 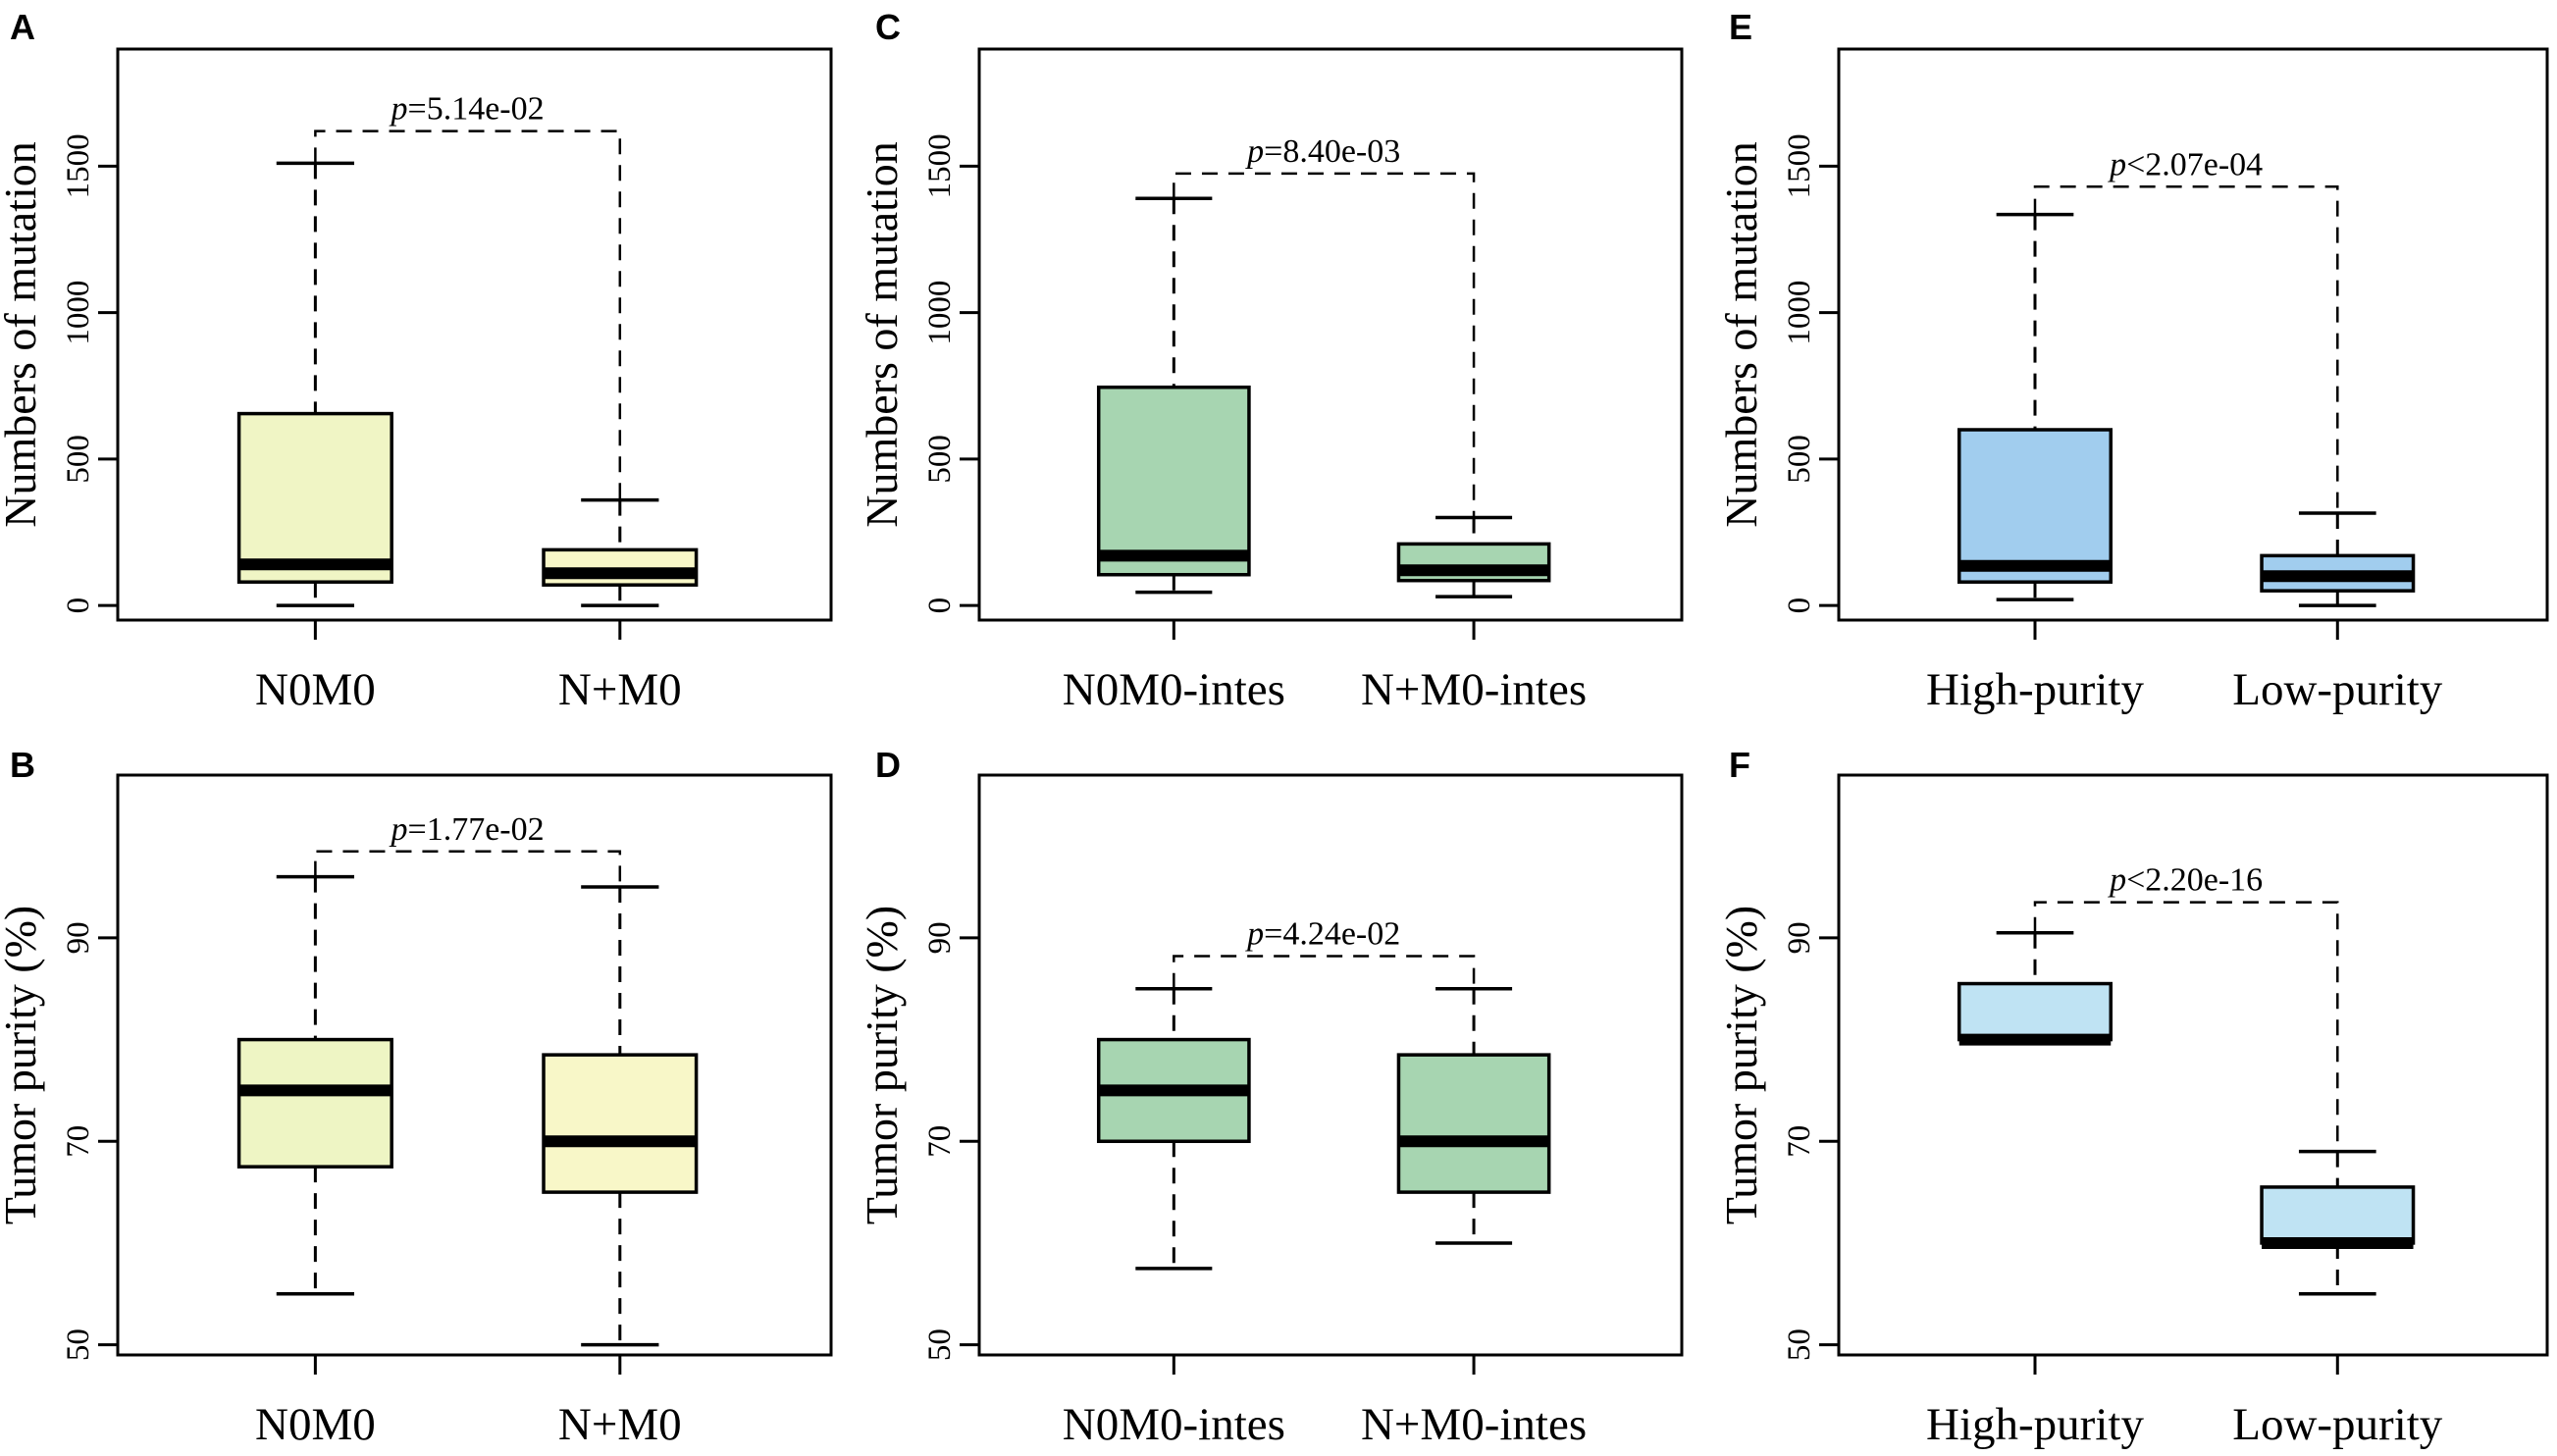 What do you see at coordinates (1740, 765) in the screenshot?
I see `panel-letter: F` at bounding box center [1740, 765].